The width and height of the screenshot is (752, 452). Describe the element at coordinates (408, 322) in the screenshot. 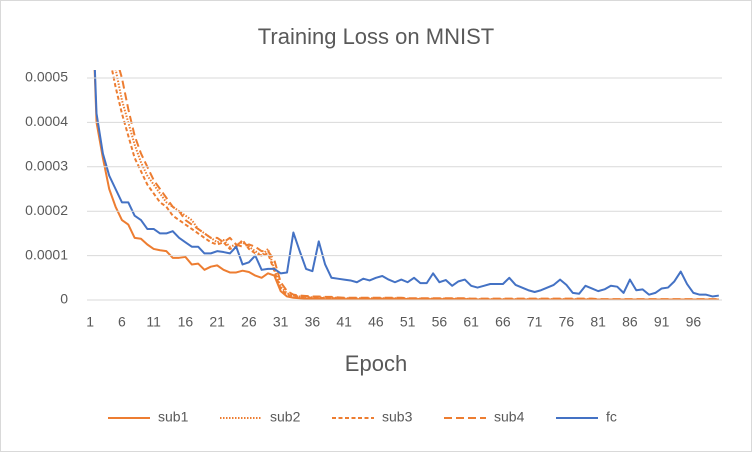

I see `x-tick-label: 51` at that location.